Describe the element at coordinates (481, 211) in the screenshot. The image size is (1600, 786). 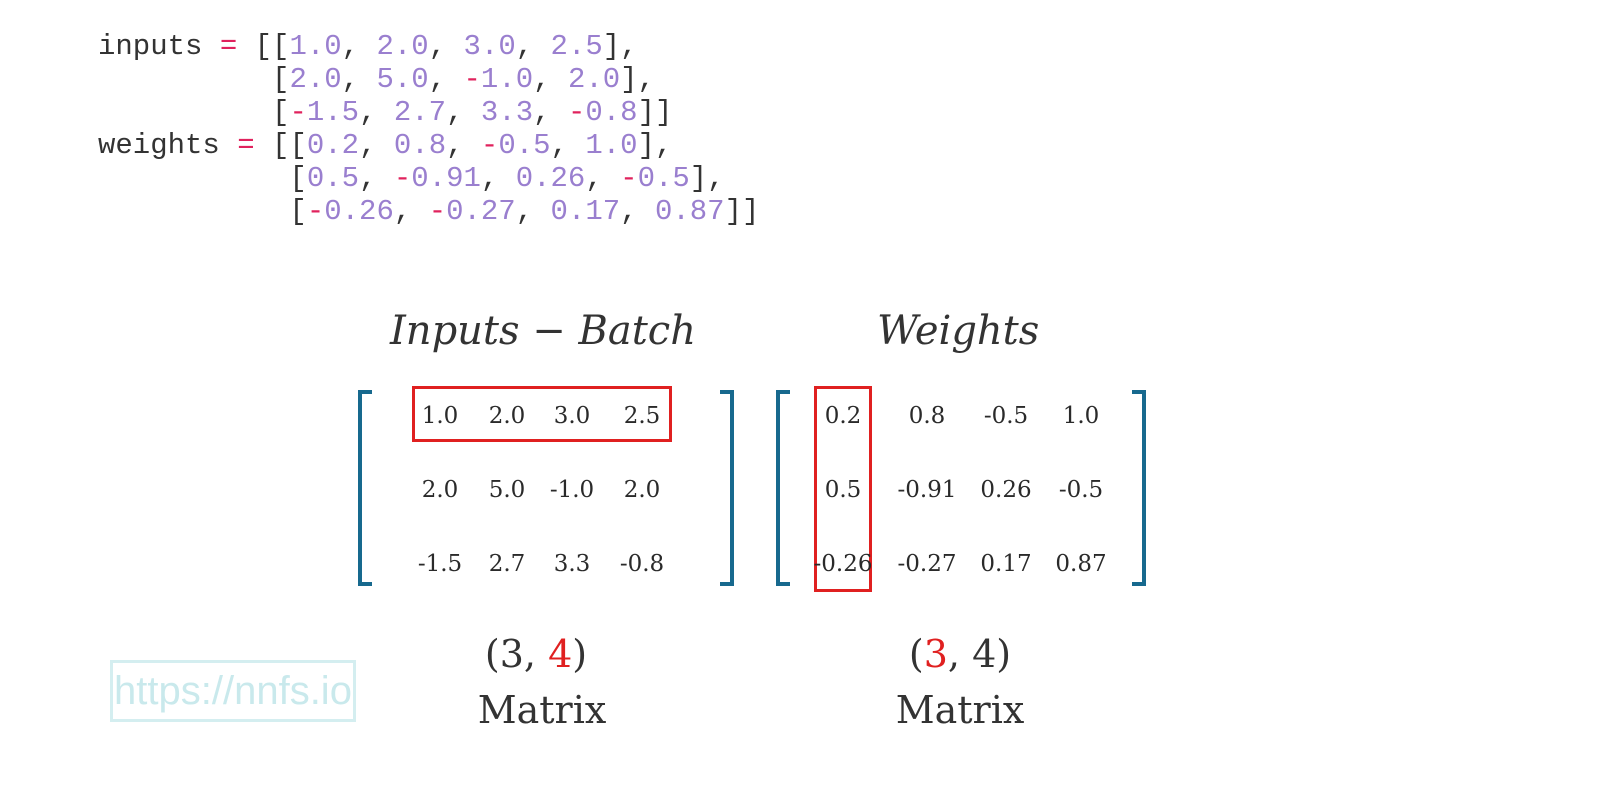
I see `weights-value: 0.27` at that location.